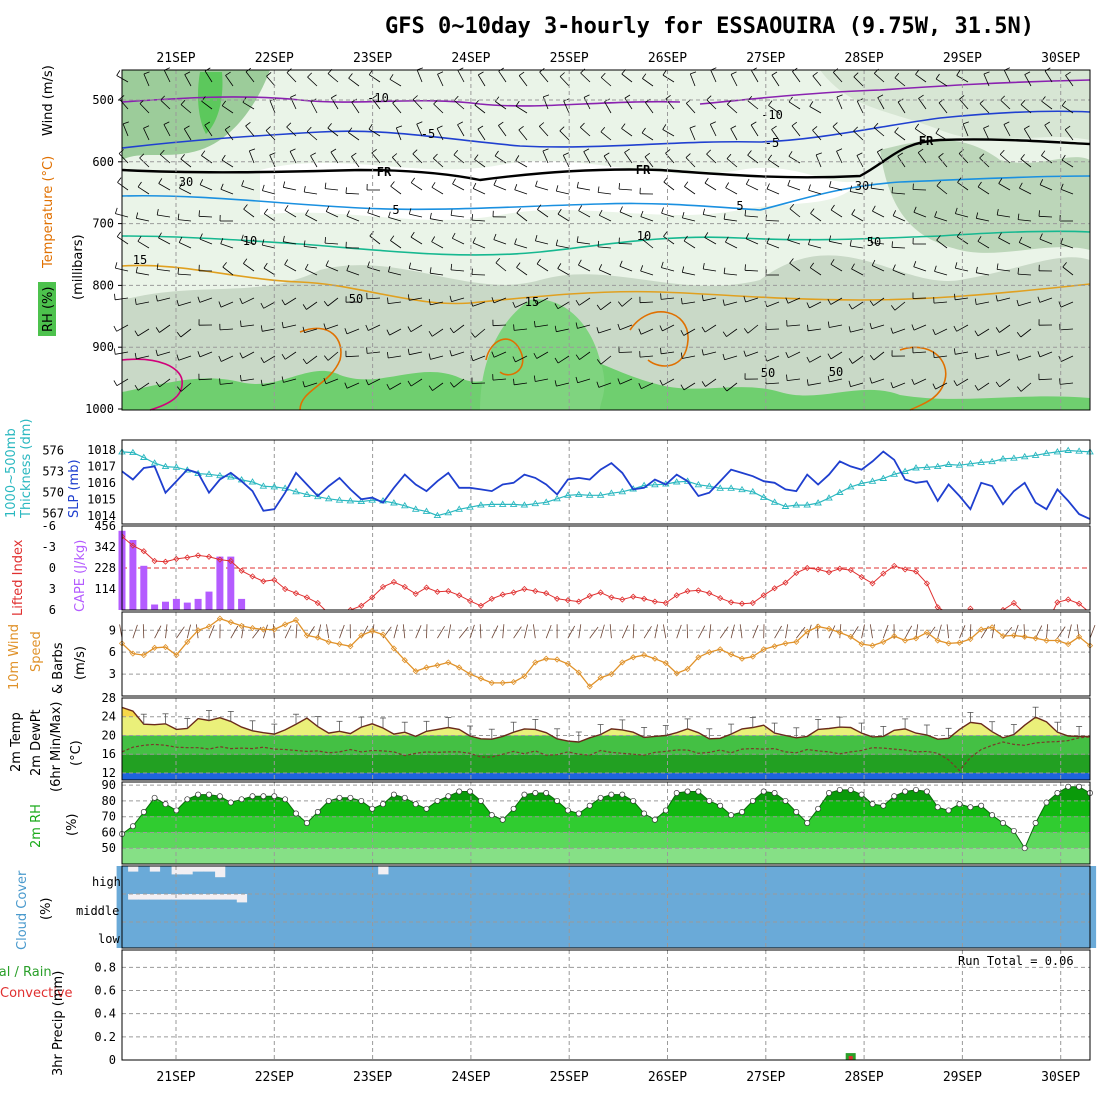 The height and width of the screenshot is (1100, 1100). Describe the element at coordinates (320, 369) in the screenshot. I see `isotherm-20-a` at that location.